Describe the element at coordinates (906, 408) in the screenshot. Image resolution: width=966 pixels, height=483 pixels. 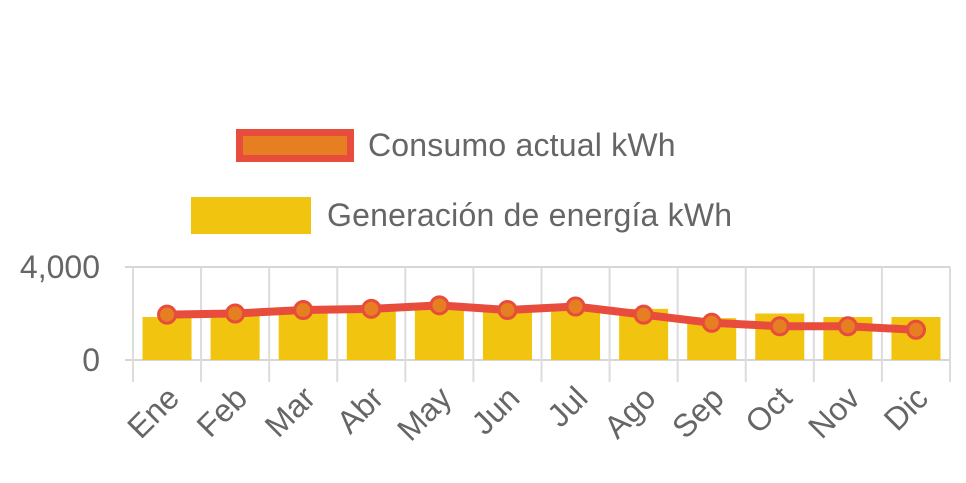
I see `x-tick-label-dic: Dic` at that location.